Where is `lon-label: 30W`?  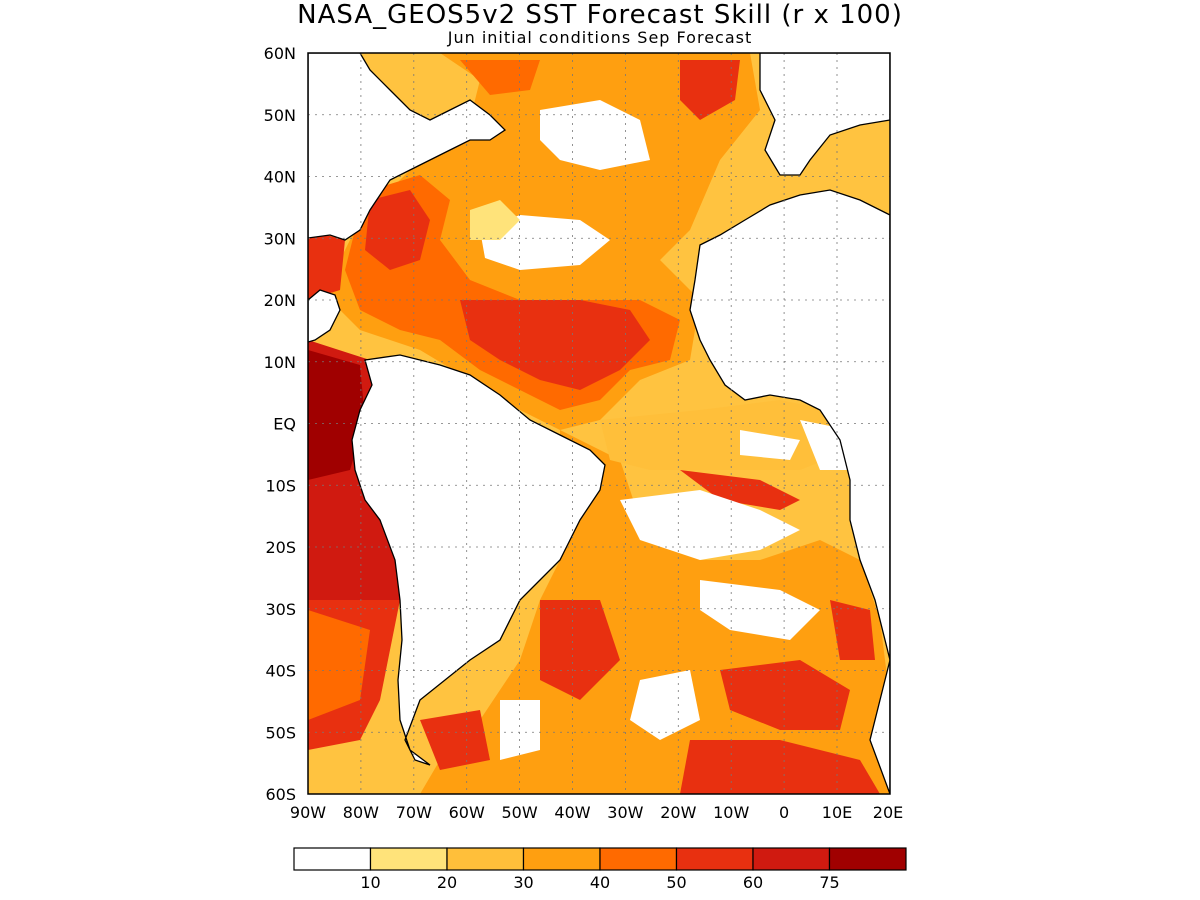
lon-label: 30W is located at coordinates (625, 812).